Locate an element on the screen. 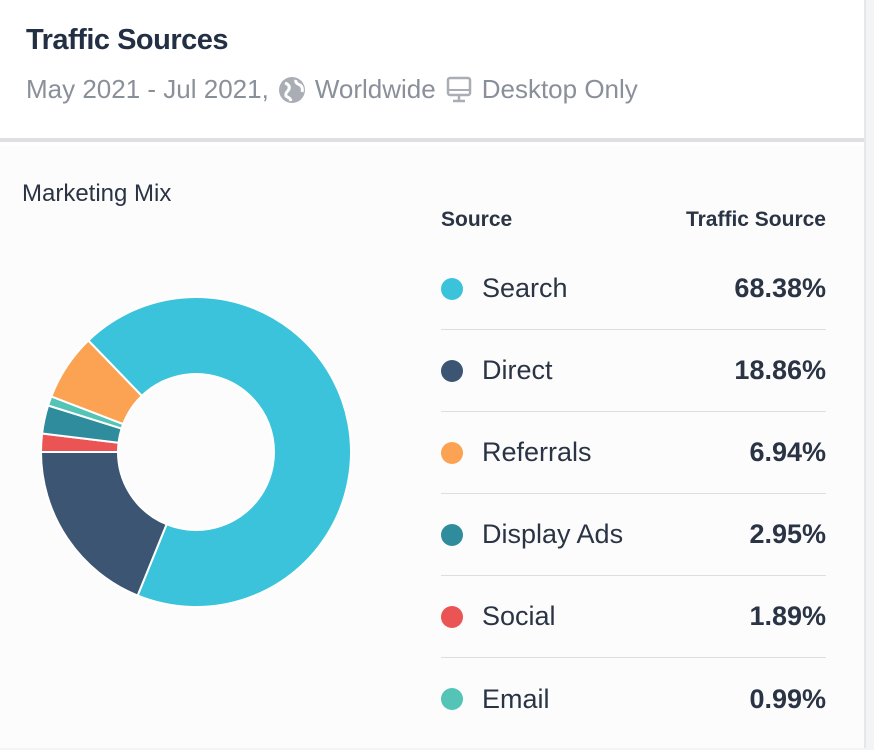 Image resolution: width=874 pixels, height=750 pixels. col-source: Source is located at coordinates (477, 219).